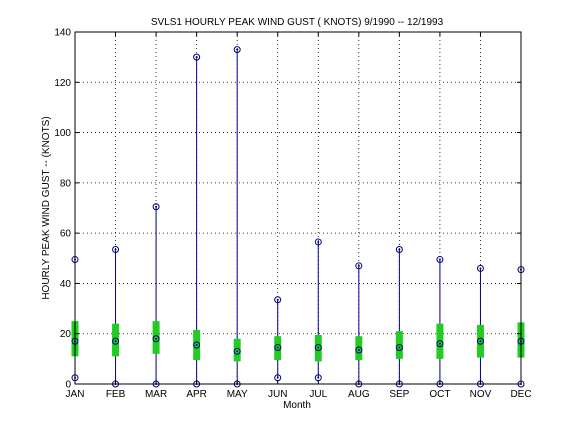  Describe the element at coordinates (440, 322) in the screenshot. I see `box-oct` at that location.